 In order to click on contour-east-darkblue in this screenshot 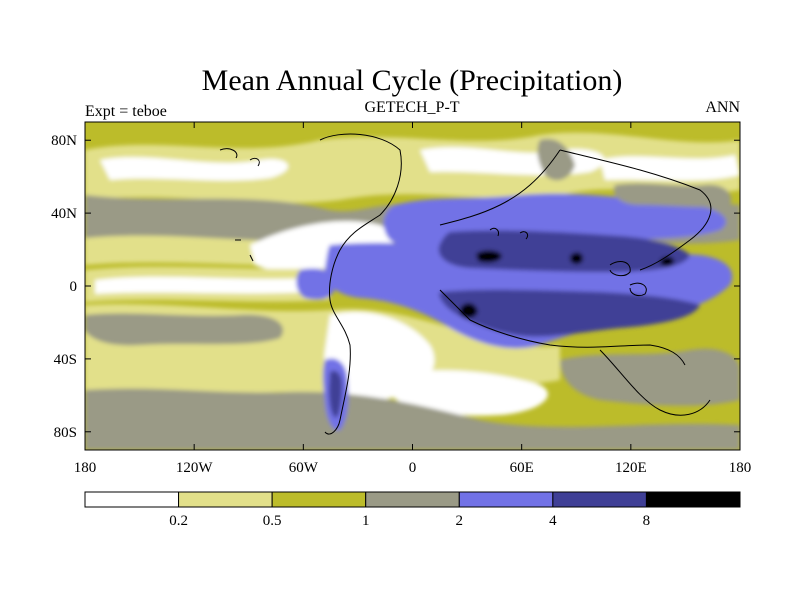, I will do `click(564, 251)`.